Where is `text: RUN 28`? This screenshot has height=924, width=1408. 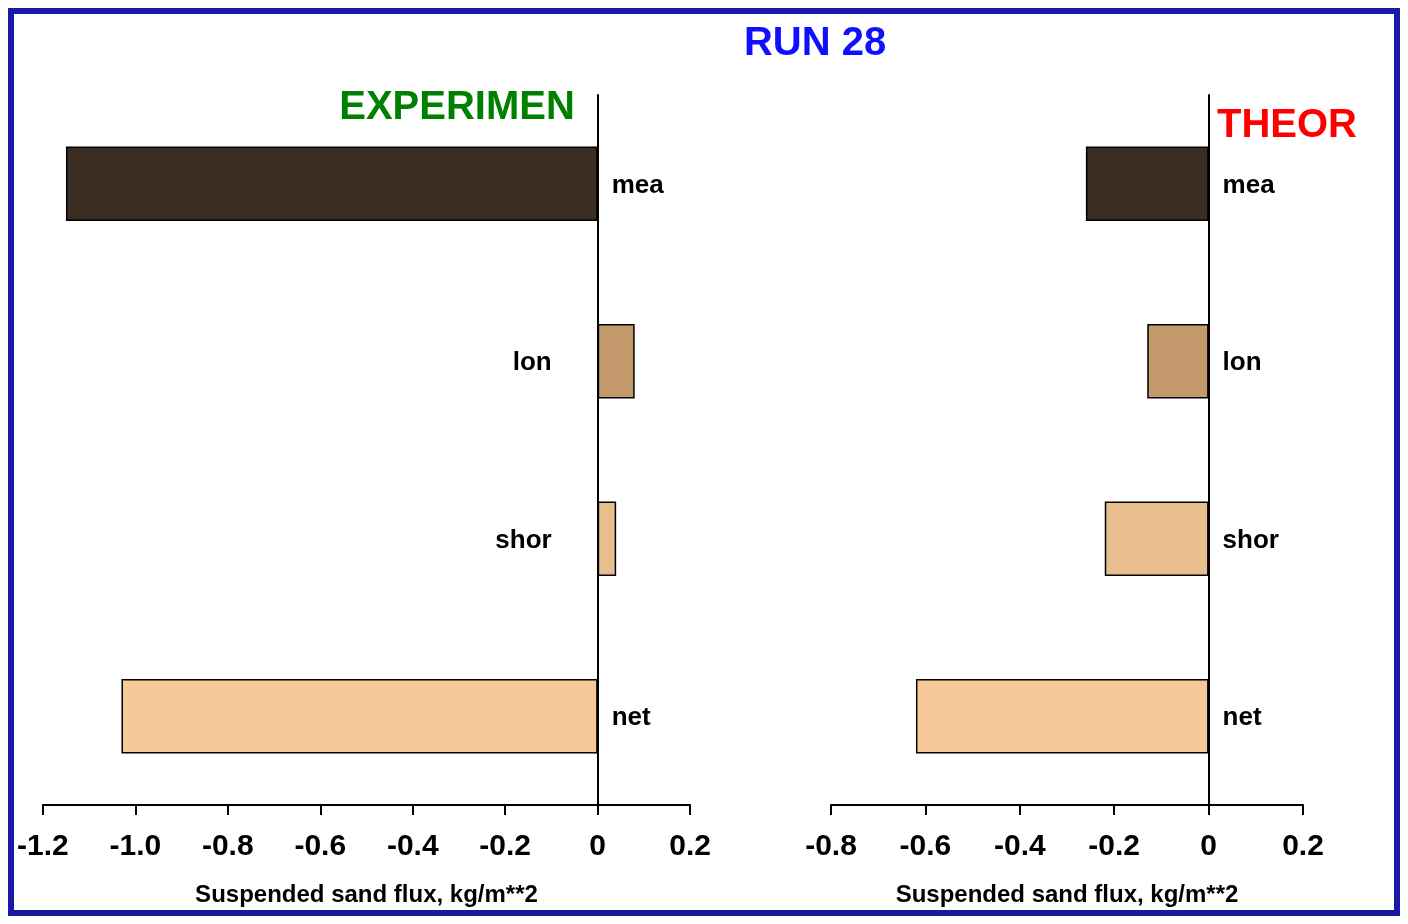
text: RUN 28 is located at coordinates (815, 41).